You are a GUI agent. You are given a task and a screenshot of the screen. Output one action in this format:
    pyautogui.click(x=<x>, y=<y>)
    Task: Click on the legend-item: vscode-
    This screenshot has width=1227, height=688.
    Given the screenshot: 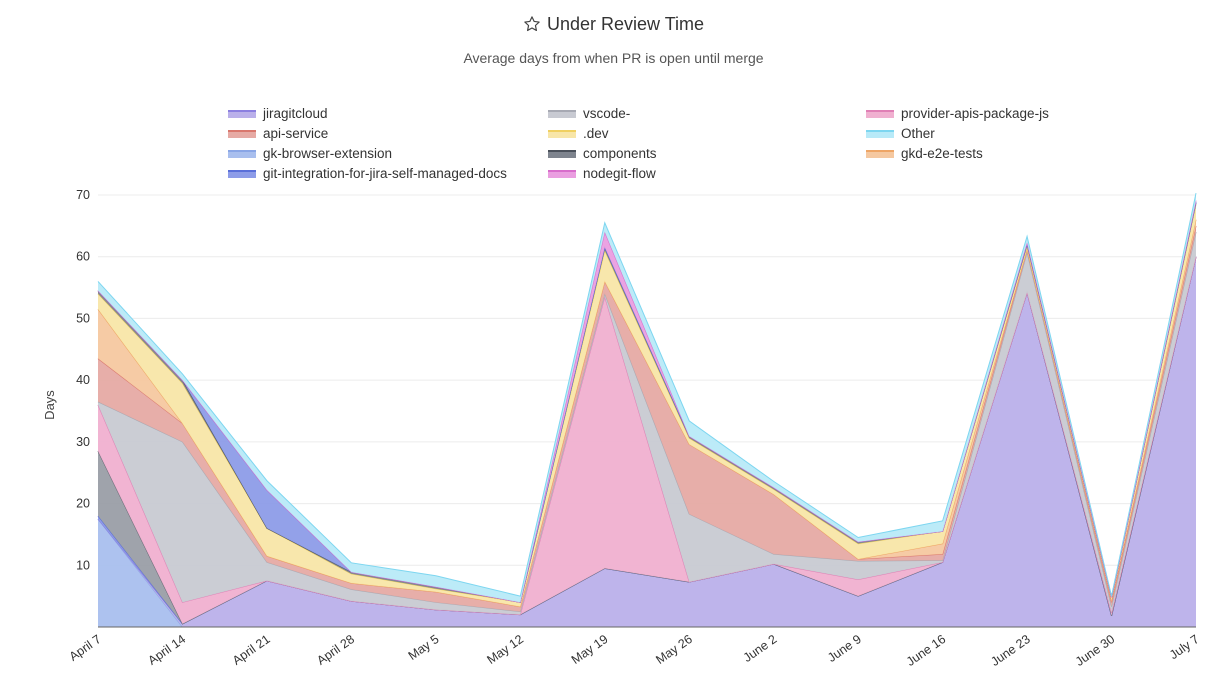 What is the action you would take?
    pyautogui.click(x=589, y=114)
    